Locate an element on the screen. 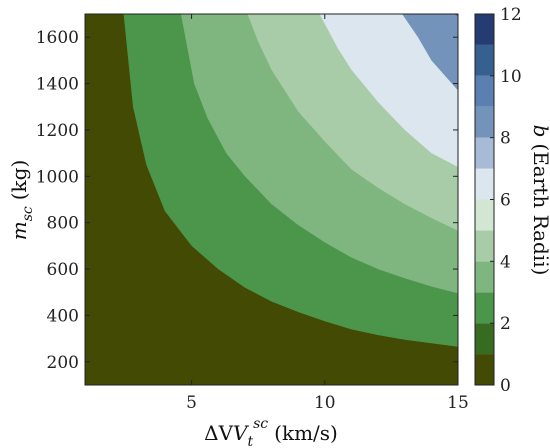  x-tick-label: 10 is located at coordinates (325, 403).